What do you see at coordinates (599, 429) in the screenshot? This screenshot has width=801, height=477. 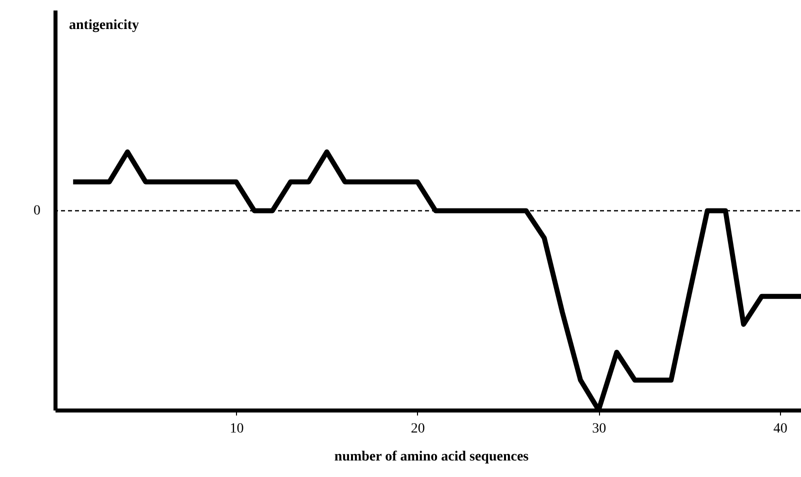 I see `x-tick-label: 30` at bounding box center [599, 429].